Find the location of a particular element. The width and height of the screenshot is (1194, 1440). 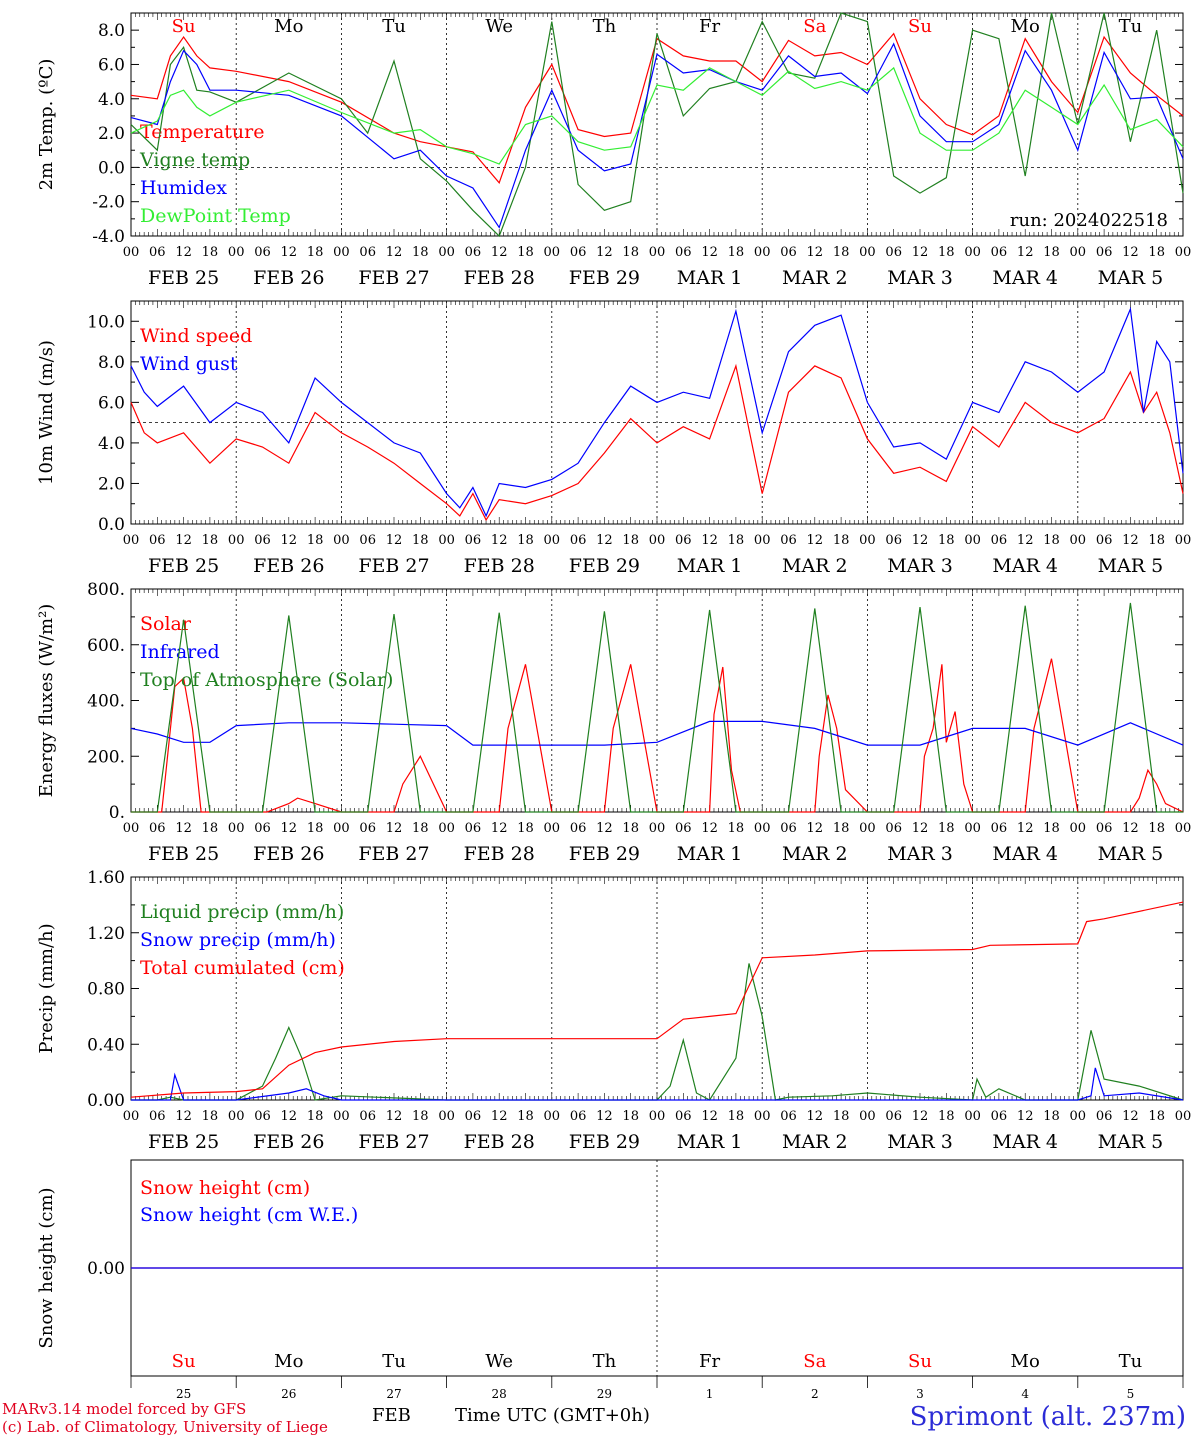

day-label: MAR 4 is located at coordinates (1025, 278).